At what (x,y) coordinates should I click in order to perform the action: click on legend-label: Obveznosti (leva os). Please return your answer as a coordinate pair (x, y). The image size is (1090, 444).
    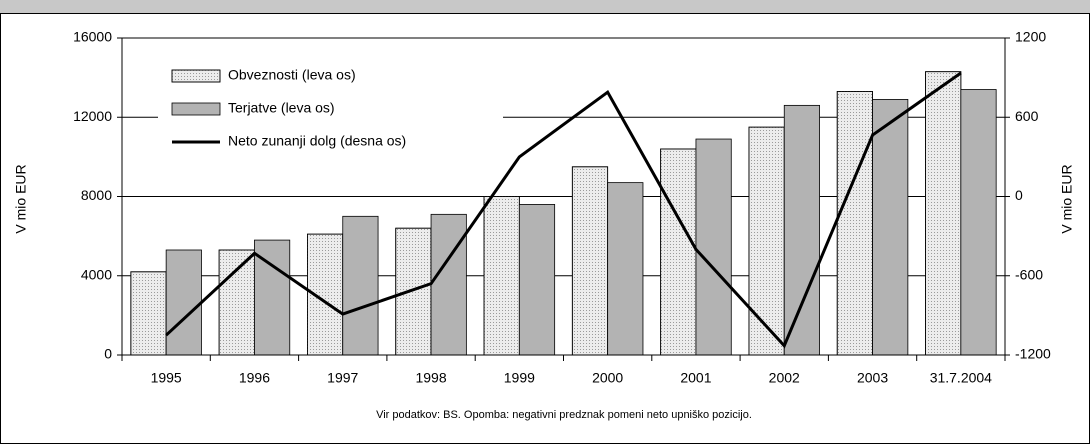
    Looking at the image, I should click on (292, 75).